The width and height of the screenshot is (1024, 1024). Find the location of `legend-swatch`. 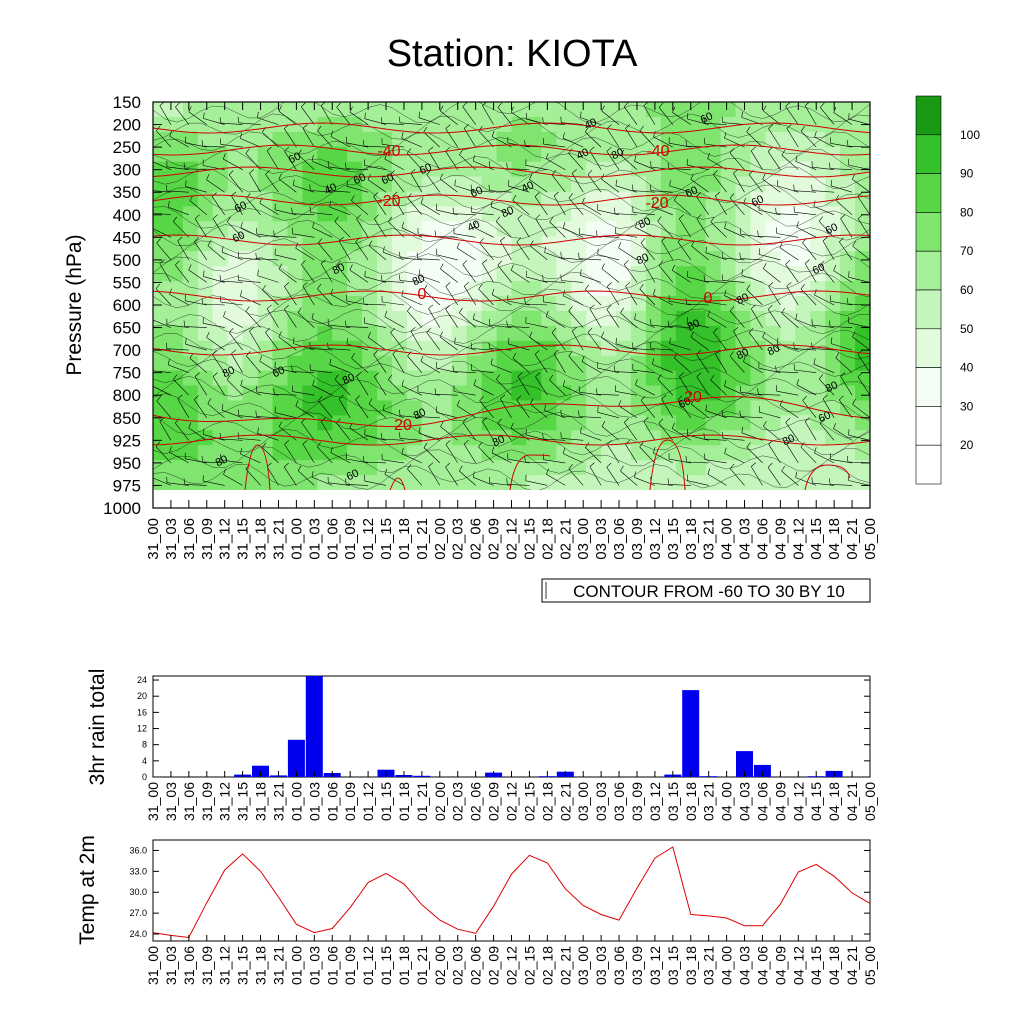

legend-swatch is located at coordinates (928, 387).